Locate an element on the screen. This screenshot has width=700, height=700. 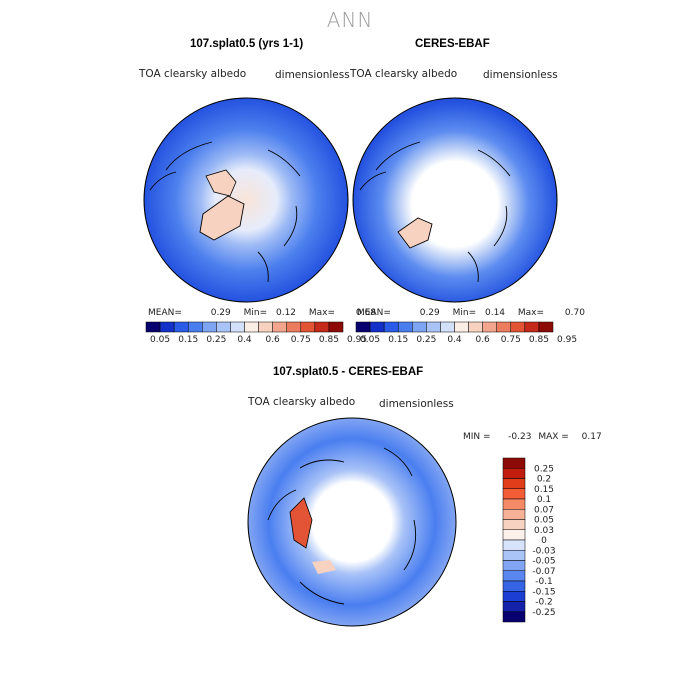
panel1-max-value: 0.68 is located at coordinates (365, 313).